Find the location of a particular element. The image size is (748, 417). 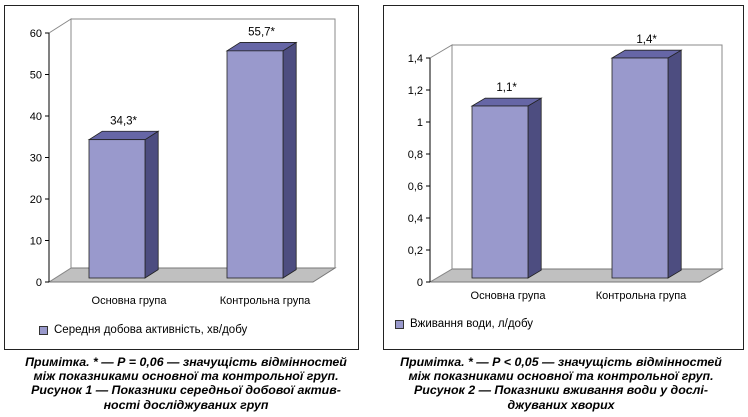

chart2-category-label: Контрольна група is located at coordinates (641, 296).